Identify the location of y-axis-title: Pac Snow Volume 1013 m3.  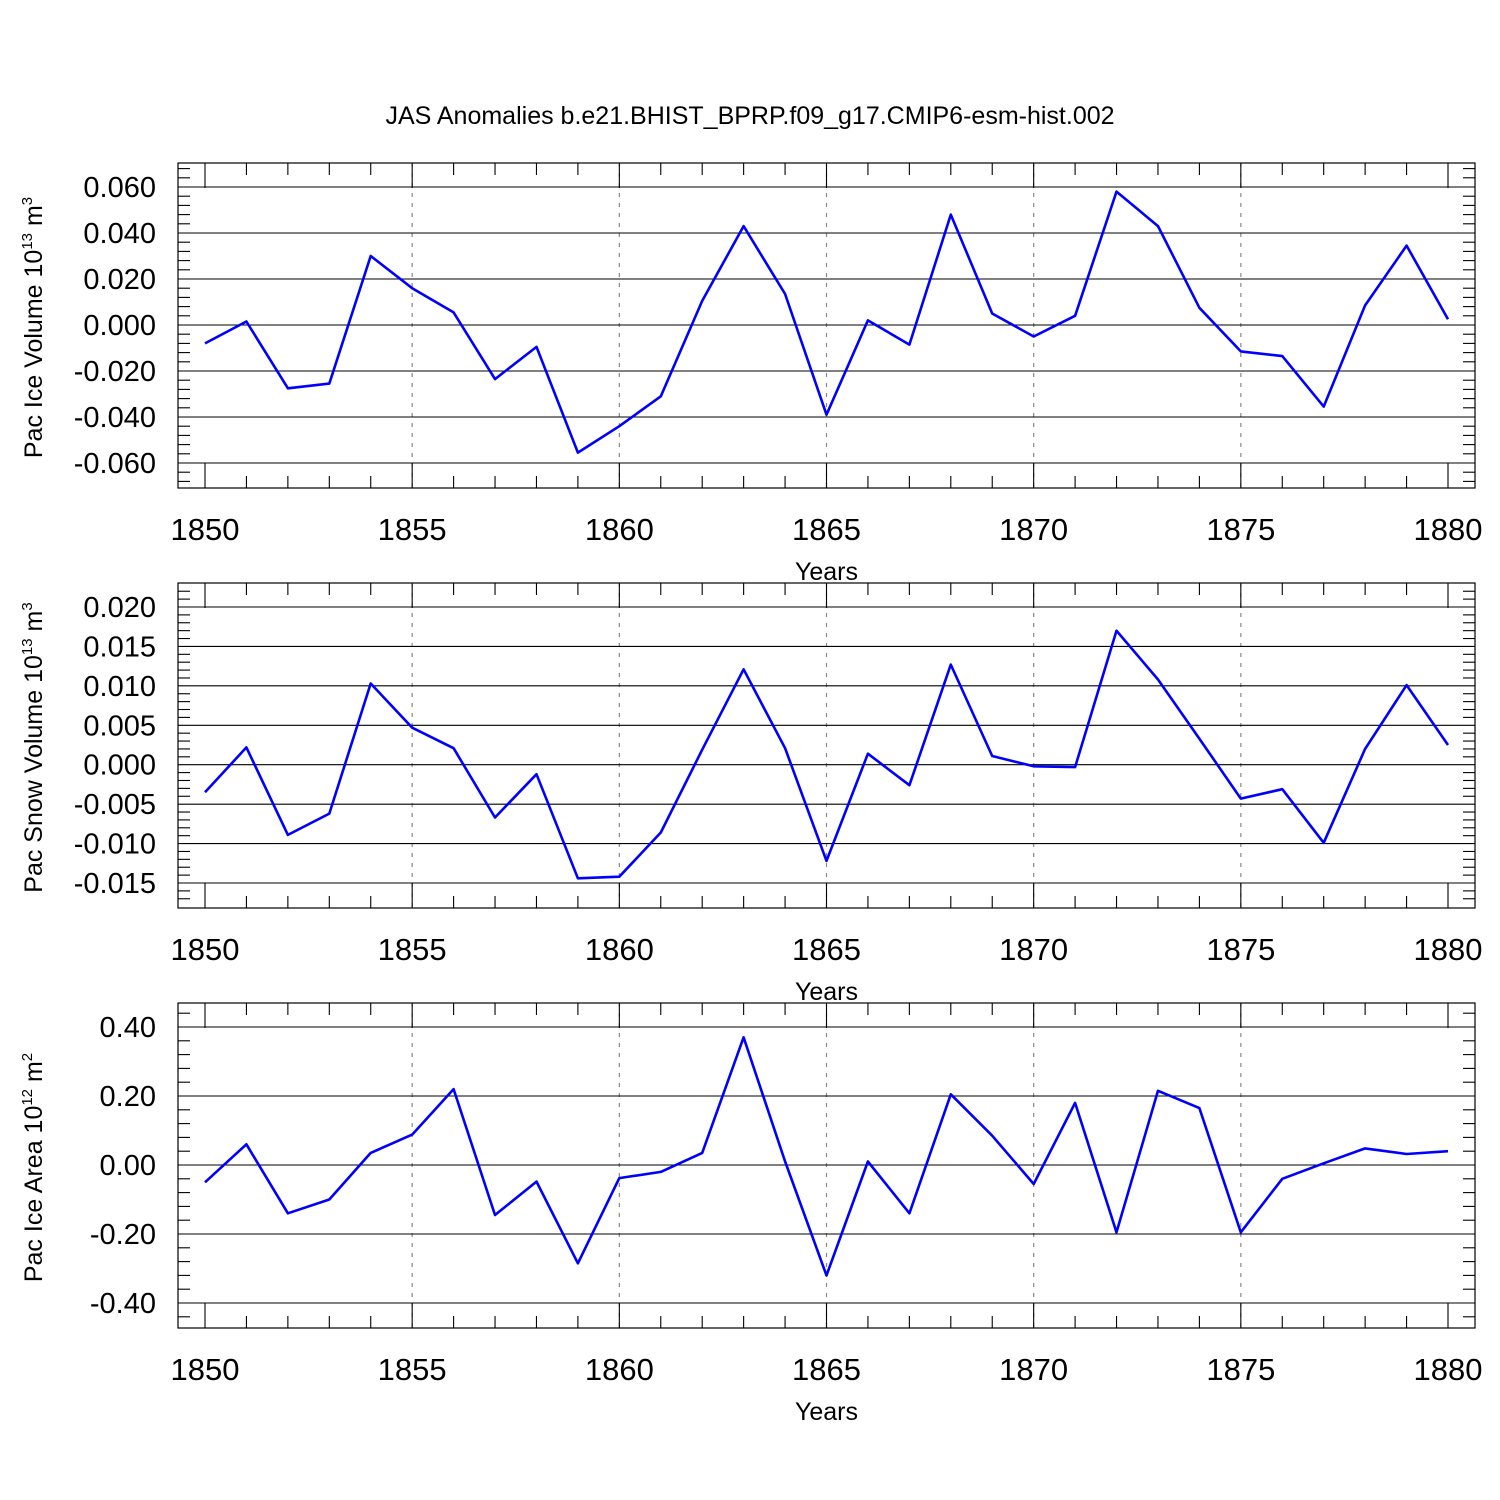
(33, 747).